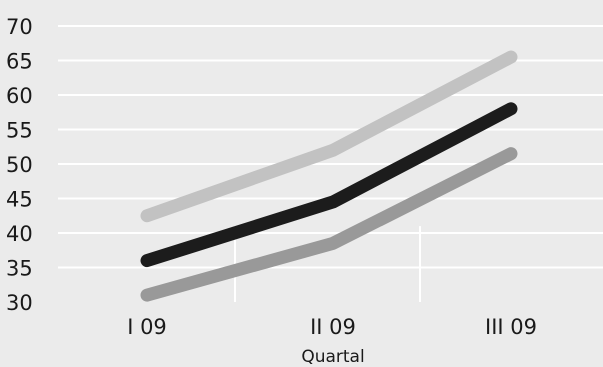 This screenshot has height=367, width=603. What do you see at coordinates (19, 200) in the screenshot?
I see `y-tick-label-45: 45` at bounding box center [19, 200].